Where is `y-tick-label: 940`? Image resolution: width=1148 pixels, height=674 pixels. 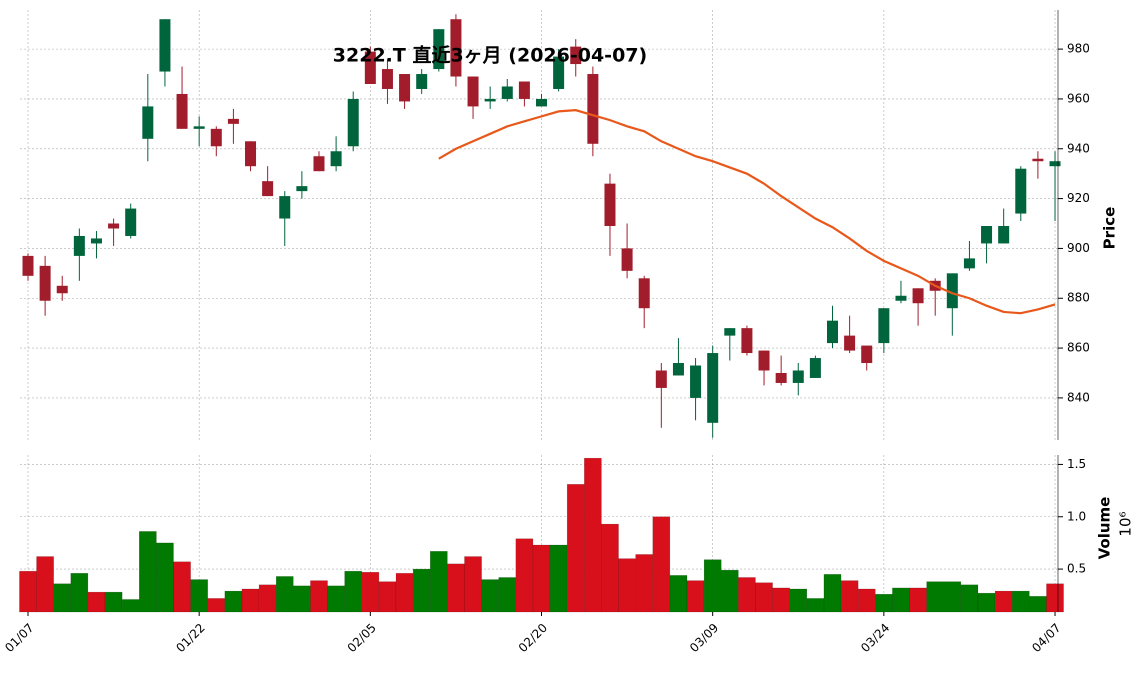 y-tick-label: 940 is located at coordinates (1078, 148).